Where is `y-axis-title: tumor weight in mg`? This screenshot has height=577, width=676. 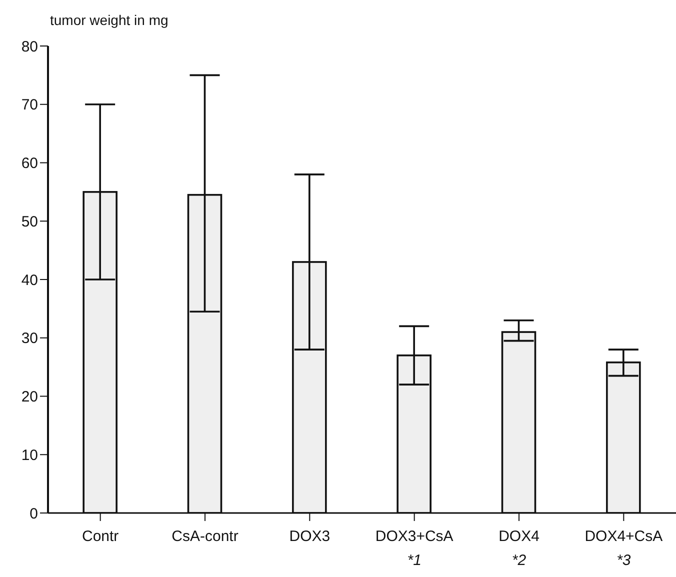
y-axis-title: tumor weight in mg is located at coordinates (109, 20).